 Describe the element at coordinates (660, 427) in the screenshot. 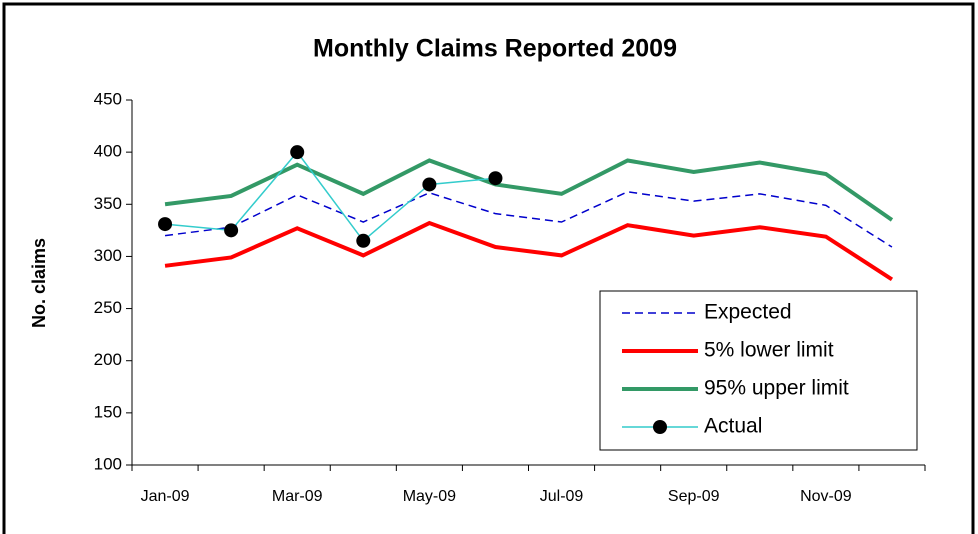

I see `legend-marker` at that location.